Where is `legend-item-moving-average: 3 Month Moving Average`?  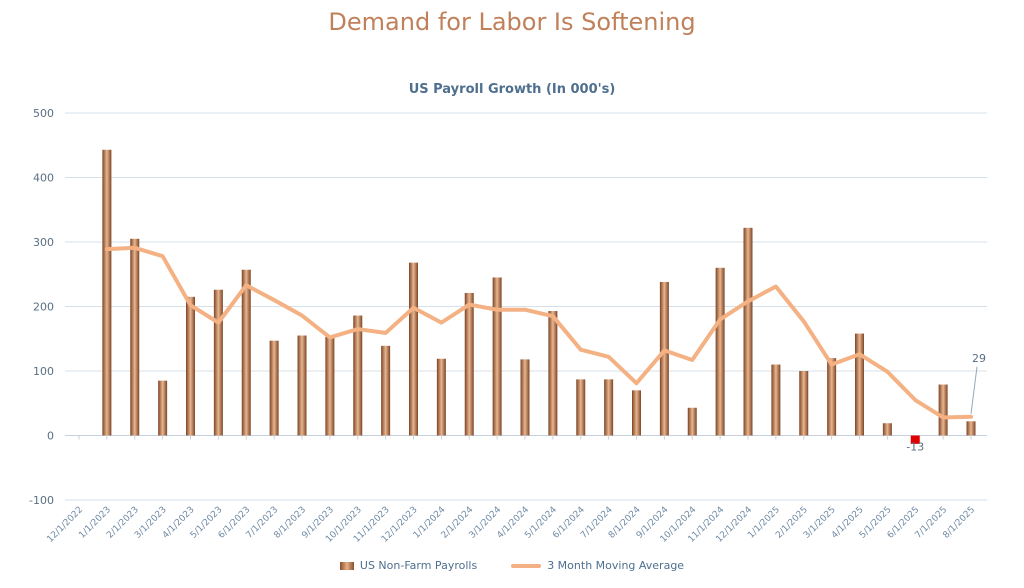 legend-item-moving-average: 3 Month Moving Average is located at coordinates (597, 565).